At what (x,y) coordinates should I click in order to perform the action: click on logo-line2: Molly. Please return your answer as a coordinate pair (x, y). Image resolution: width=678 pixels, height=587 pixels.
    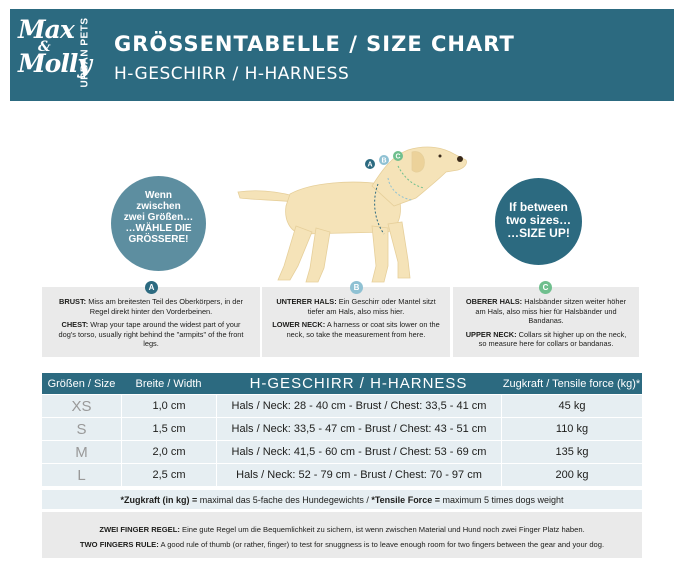
    Looking at the image, I should click on (55, 63).